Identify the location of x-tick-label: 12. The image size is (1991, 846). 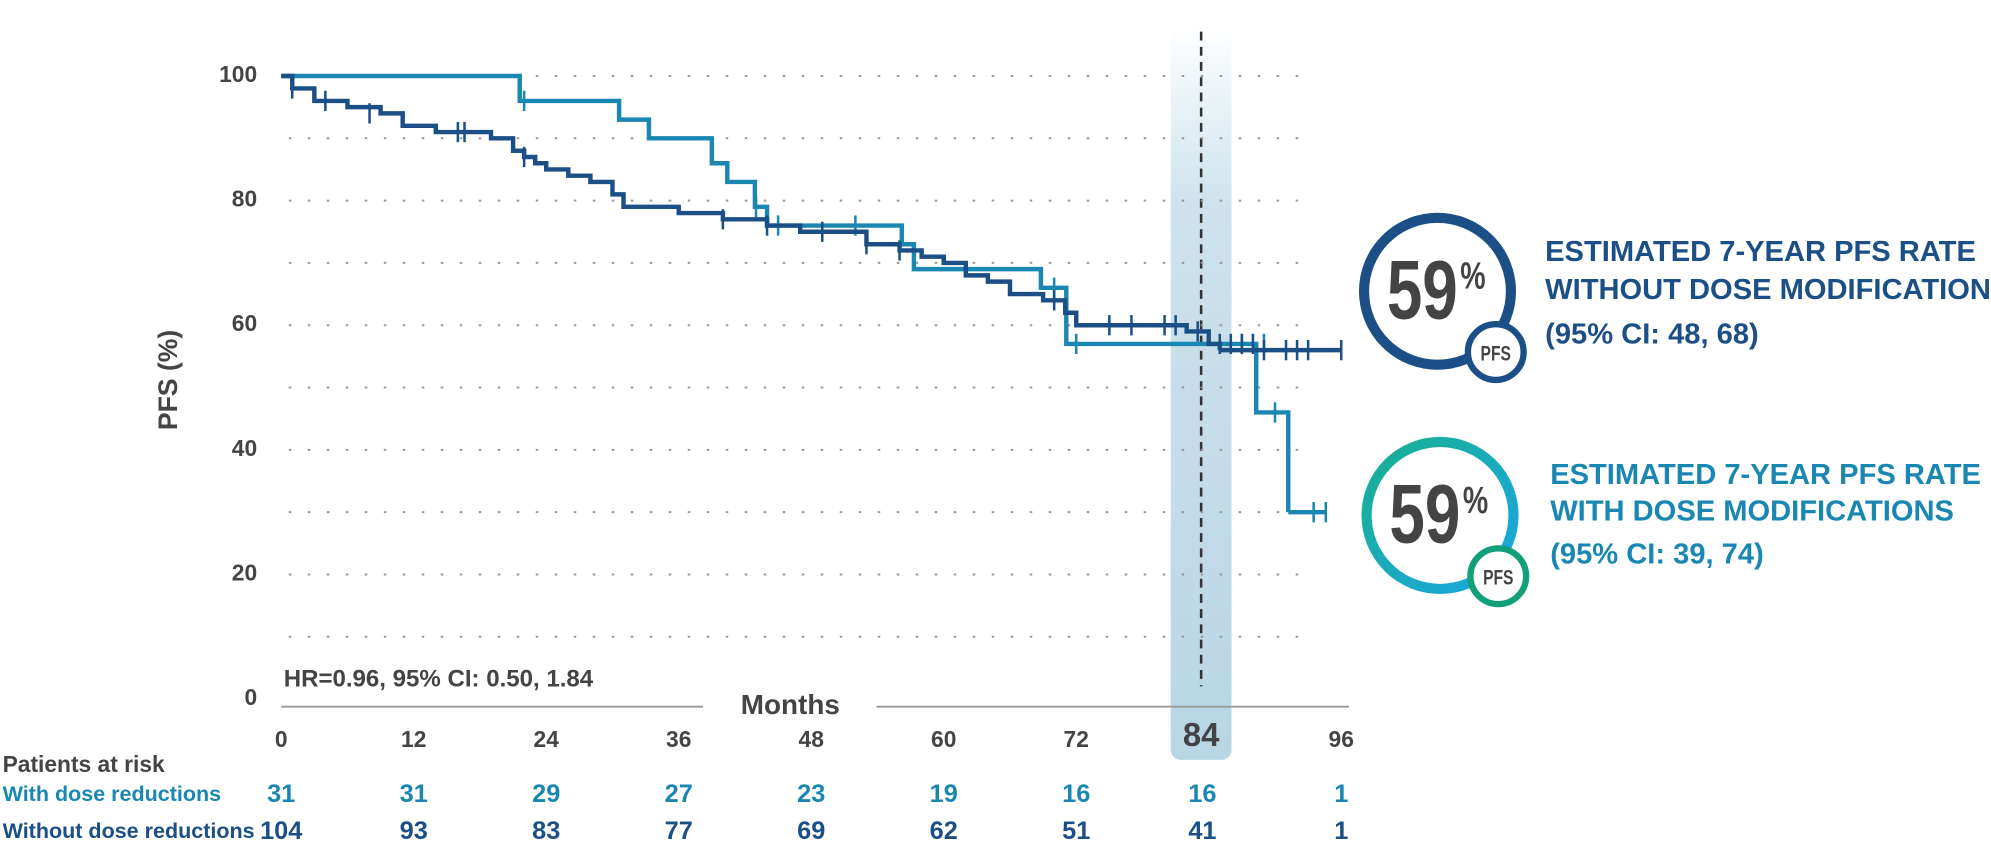
(413, 739).